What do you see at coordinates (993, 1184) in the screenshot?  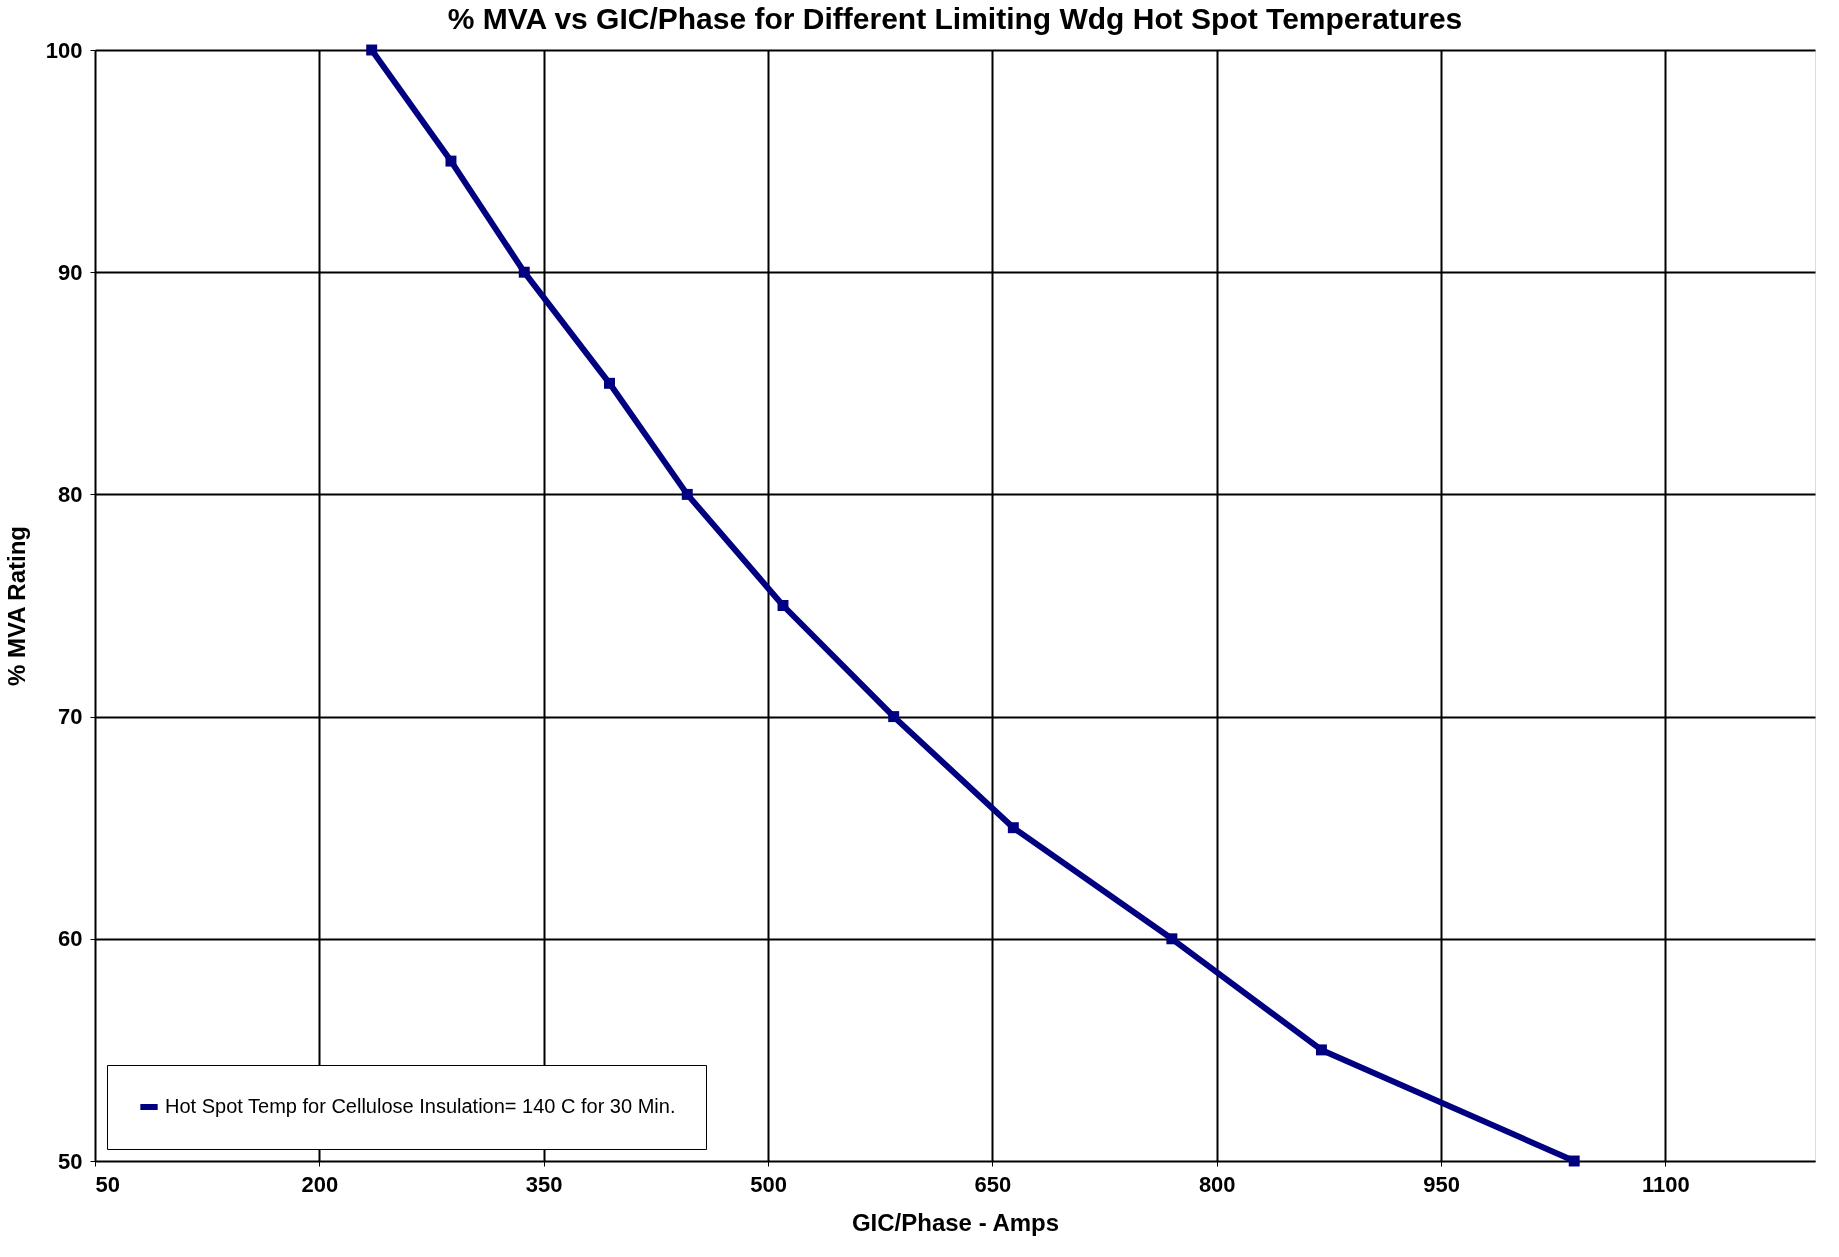 I see `x-tick-label: 650` at bounding box center [993, 1184].